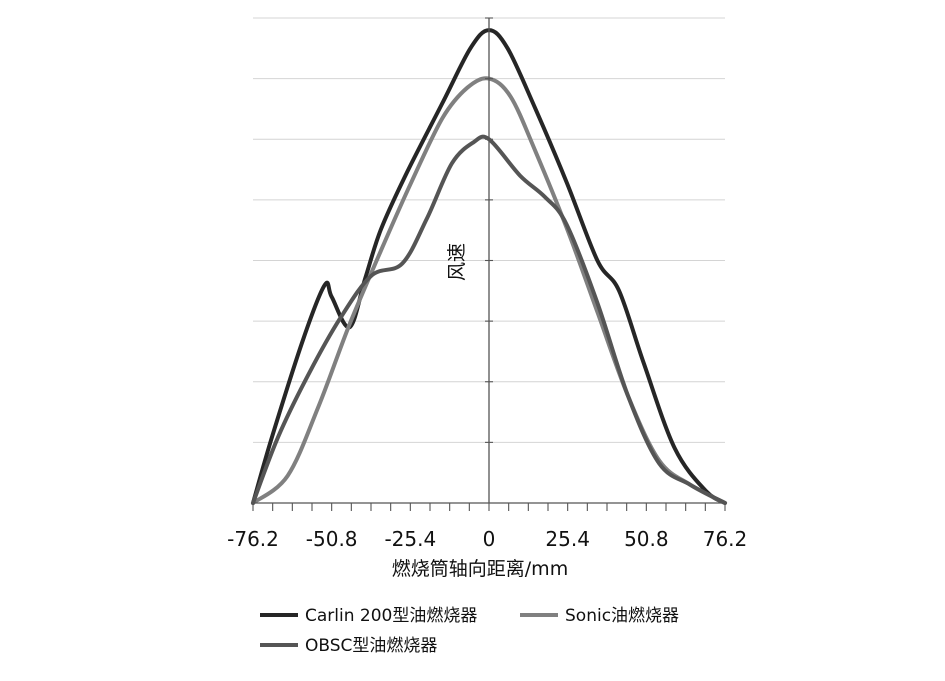 This screenshot has height=681, width=945. What do you see at coordinates (469, 631) in the screenshot?
I see `legend: Carlin 200型油燃烧器 Sonic油燃烧器 OBSC型油燃烧器` at bounding box center [469, 631].